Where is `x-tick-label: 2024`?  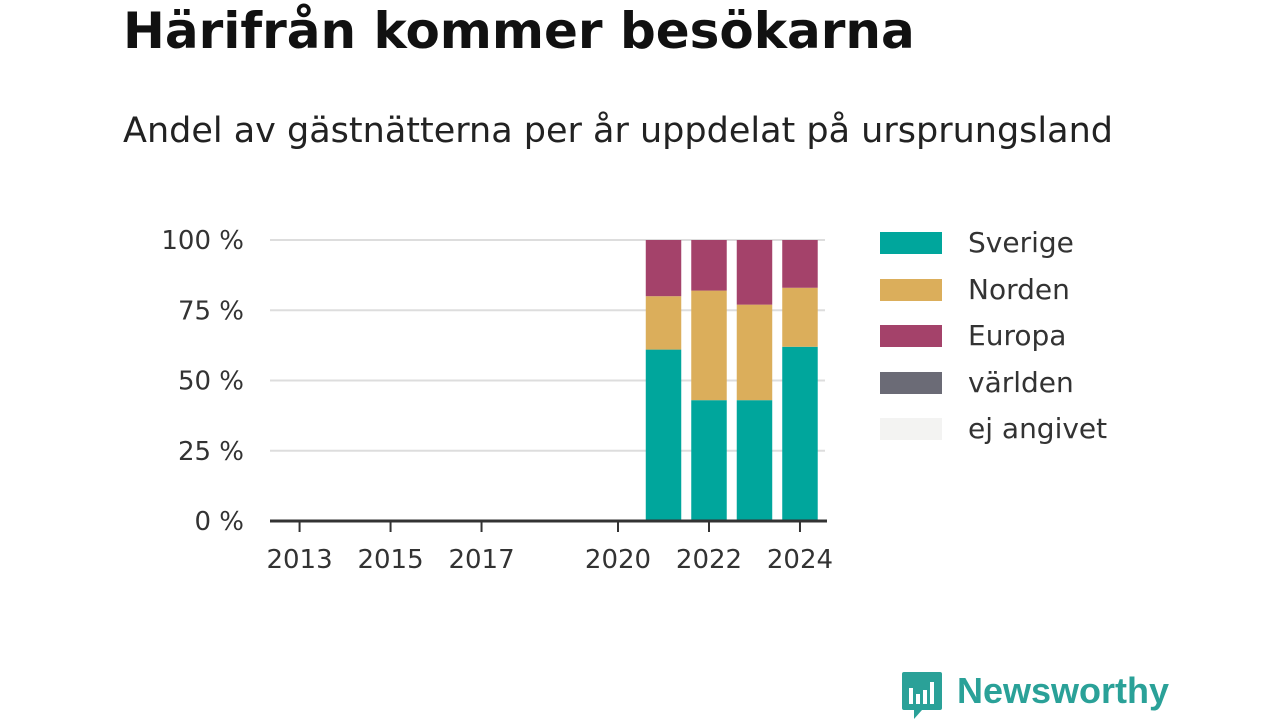
x-tick-label: 2024 is located at coordinates (800, 560).